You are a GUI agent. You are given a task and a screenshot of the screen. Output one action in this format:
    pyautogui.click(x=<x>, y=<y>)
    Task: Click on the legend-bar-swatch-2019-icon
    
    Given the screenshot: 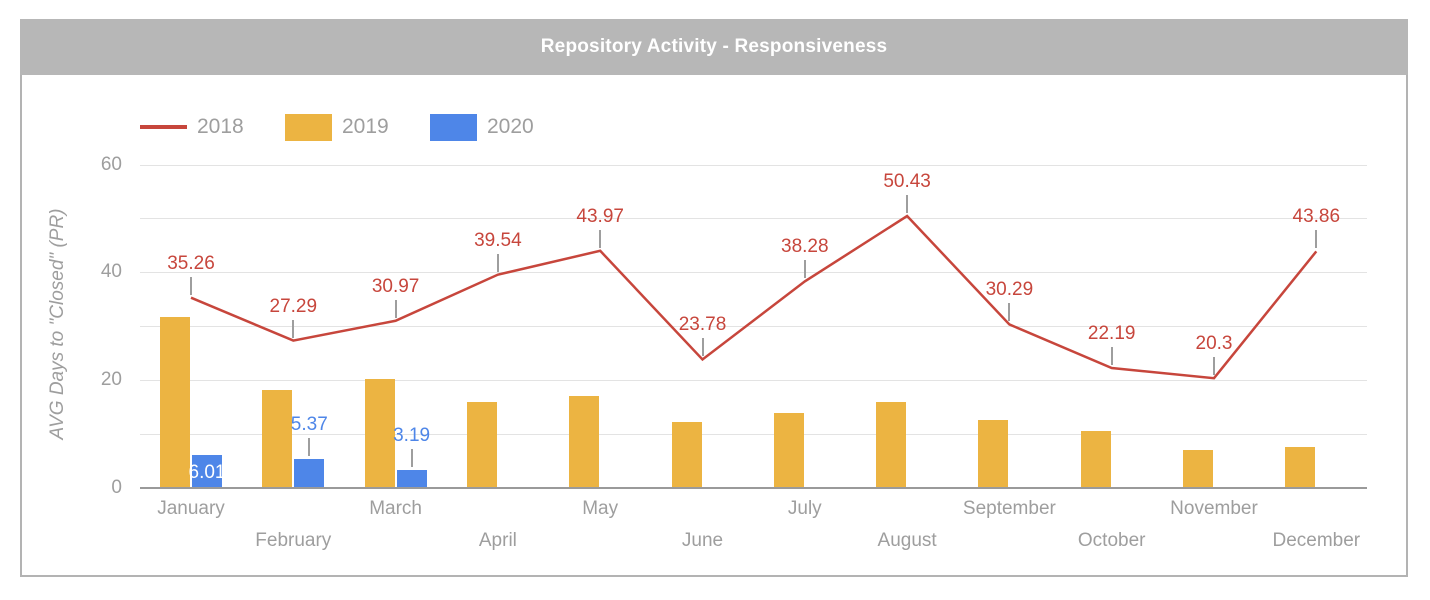 What is the action you would take?
    pyautogui.click(x=308, y=127)
    